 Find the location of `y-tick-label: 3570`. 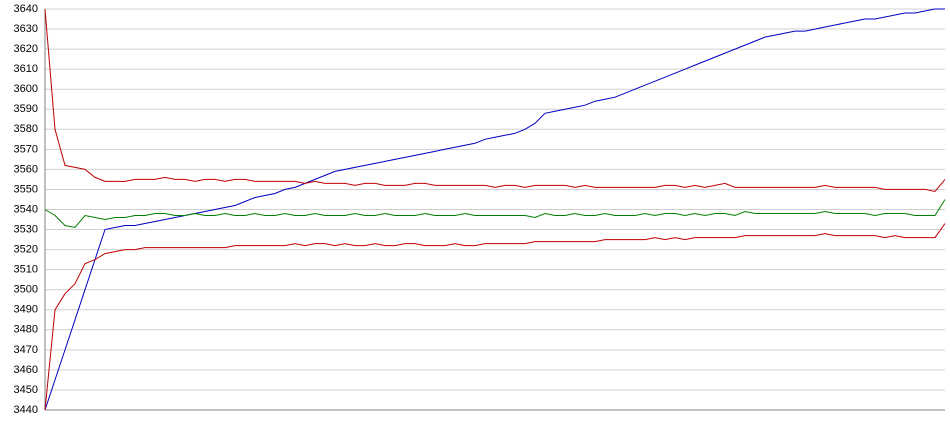

y-tick-label: 3570 is located at coordinates (26, 149).